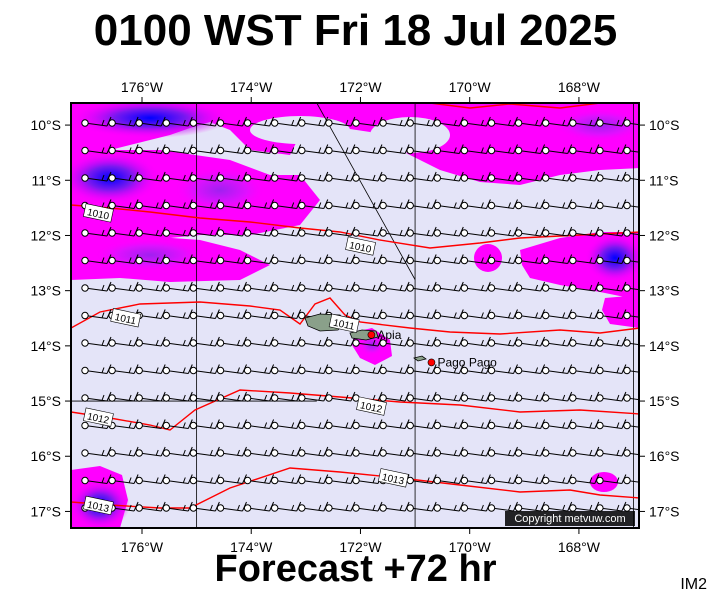  I want to click on svg-text: 1012, so click(98, 418).